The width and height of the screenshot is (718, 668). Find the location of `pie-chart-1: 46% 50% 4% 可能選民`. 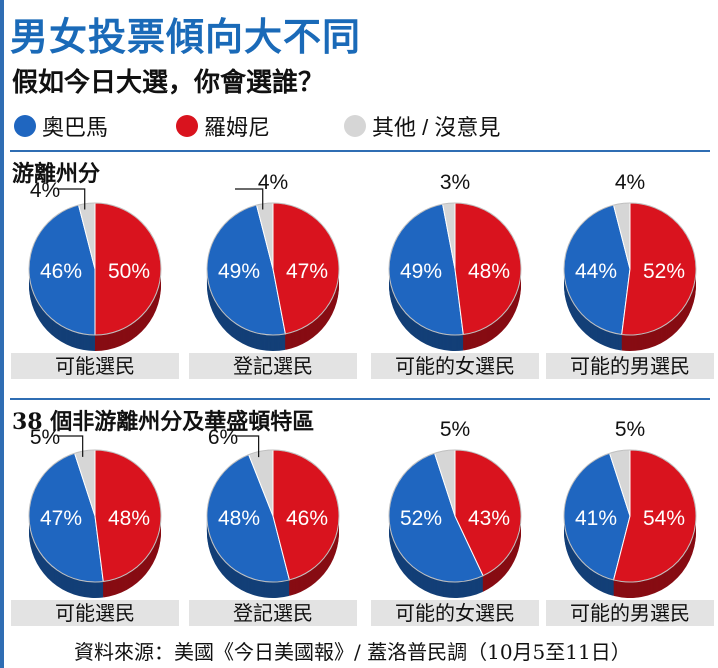

pie-chart-1: 46% 50% 4% 可能選民 is located at coordinates (95, 279).